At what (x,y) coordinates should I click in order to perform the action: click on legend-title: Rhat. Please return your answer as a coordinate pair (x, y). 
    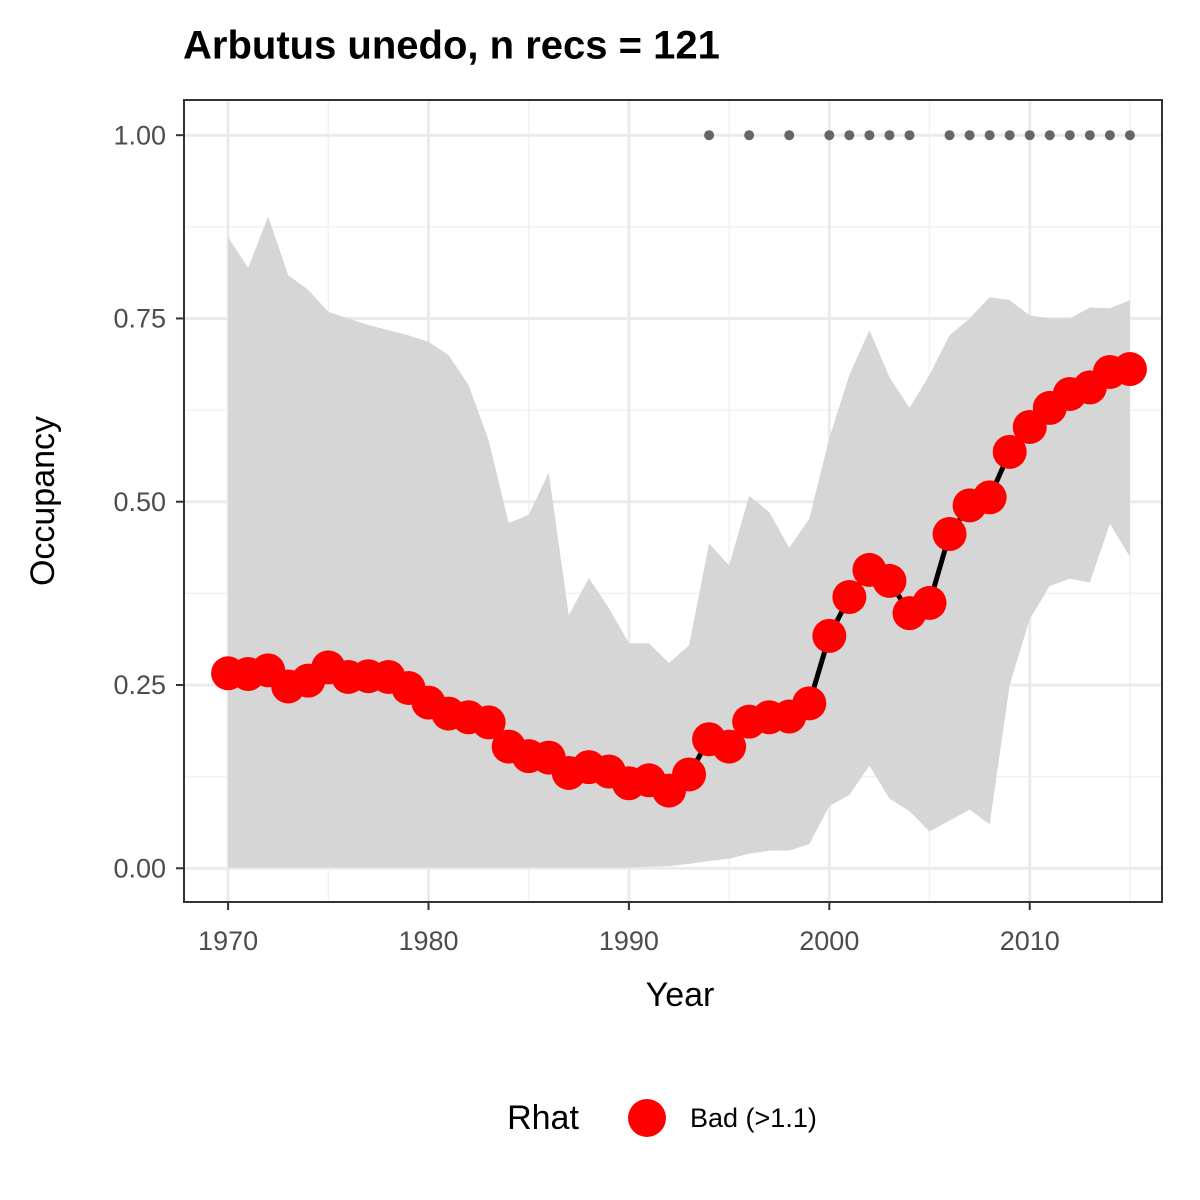
    Looking at the image, I should click on (543, 1118).